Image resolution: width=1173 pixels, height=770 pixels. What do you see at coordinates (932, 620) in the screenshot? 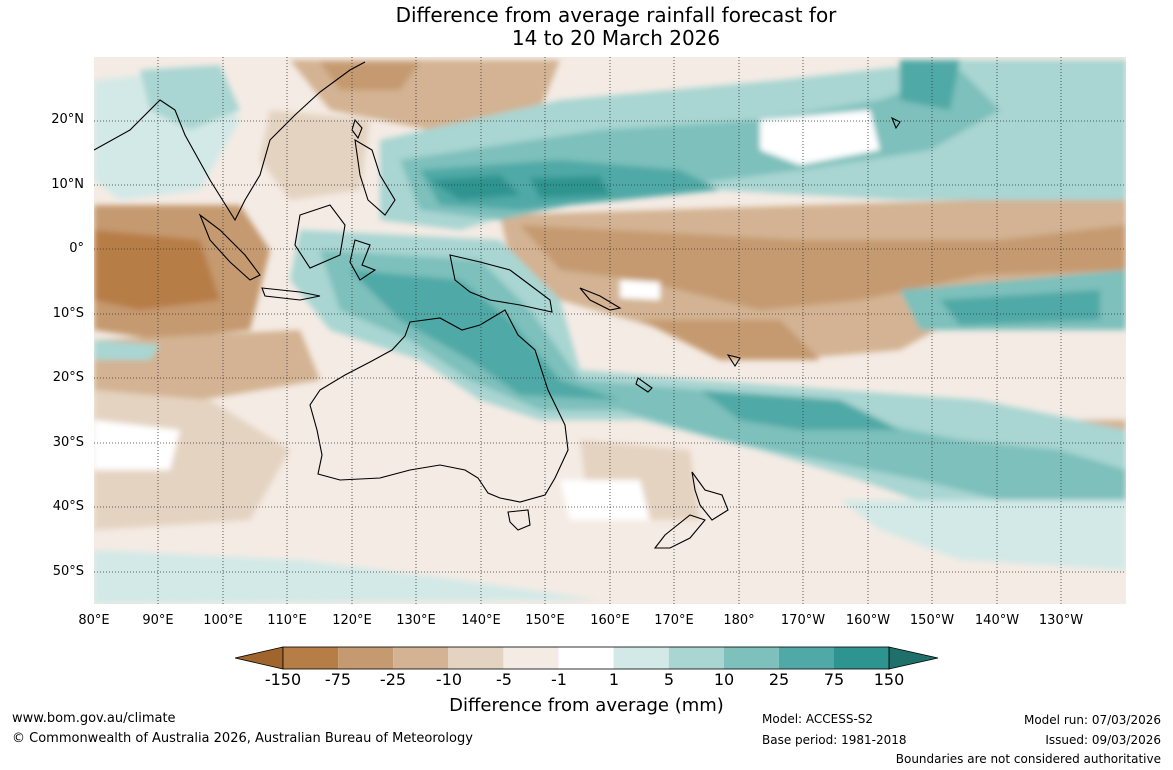
I see `lon-label-150w: 150°W` at bounding box center [932, 620].